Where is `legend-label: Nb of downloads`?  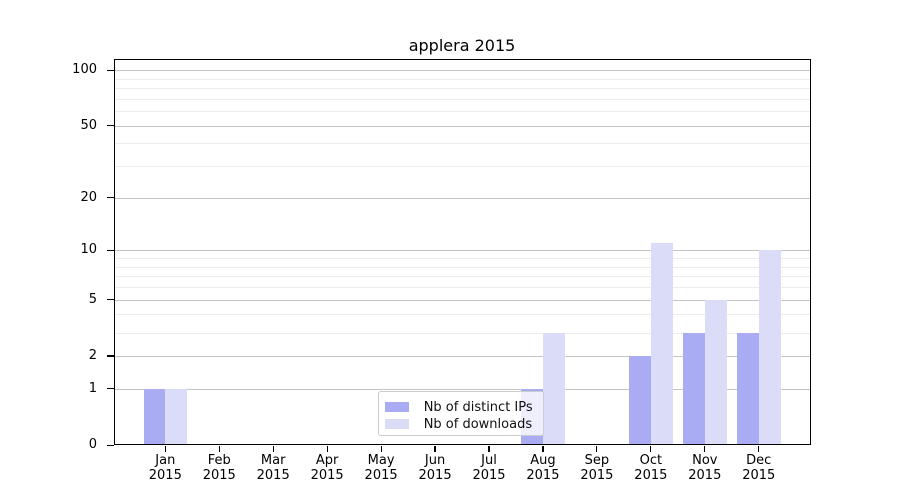 legend-label: Nb of downloads is located at coordinates (478, 424).